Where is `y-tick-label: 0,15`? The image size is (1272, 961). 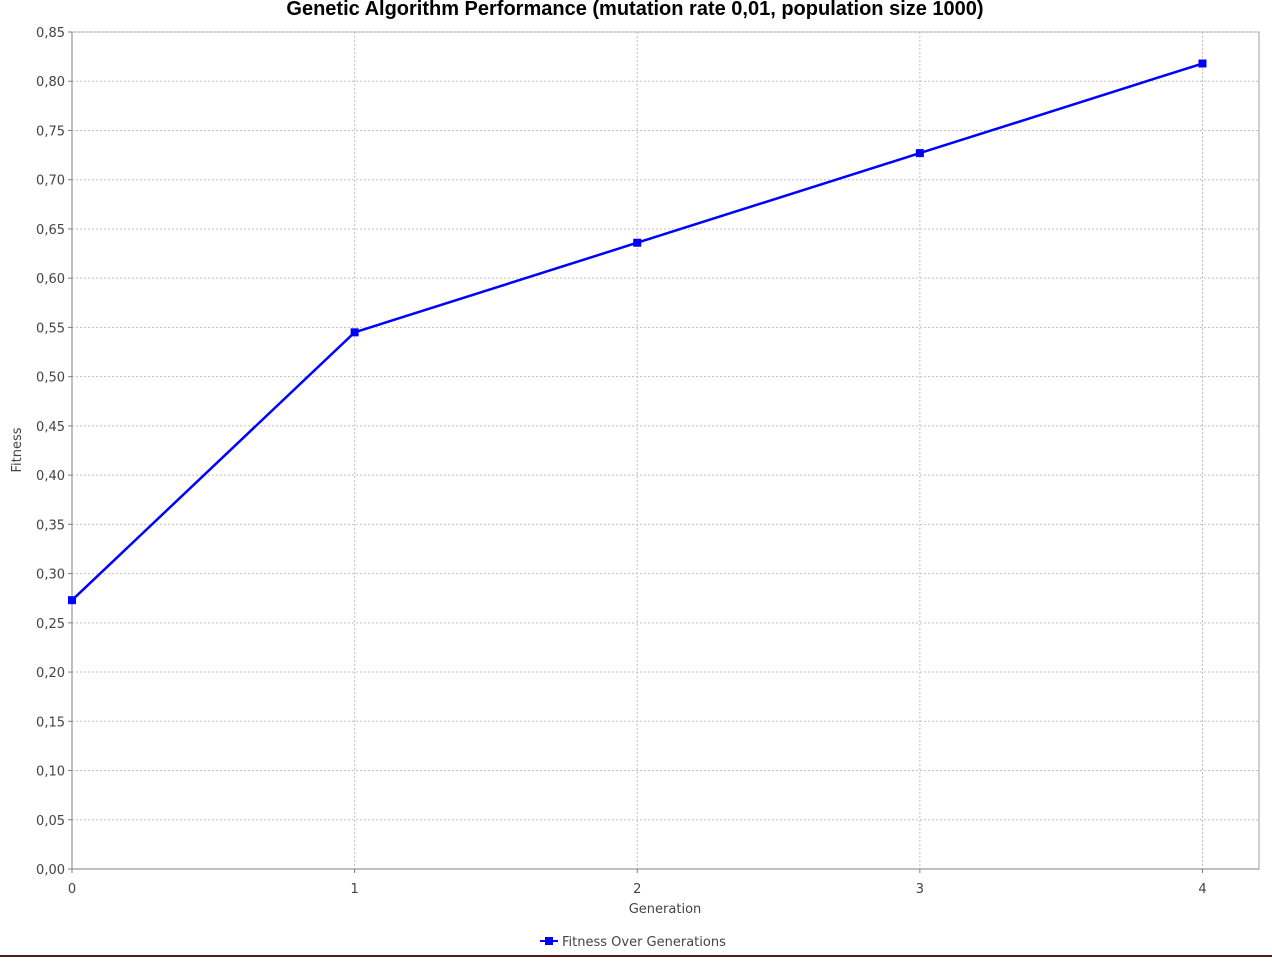 y-tick-label: 0,15 is located at coordinates (50, 722).